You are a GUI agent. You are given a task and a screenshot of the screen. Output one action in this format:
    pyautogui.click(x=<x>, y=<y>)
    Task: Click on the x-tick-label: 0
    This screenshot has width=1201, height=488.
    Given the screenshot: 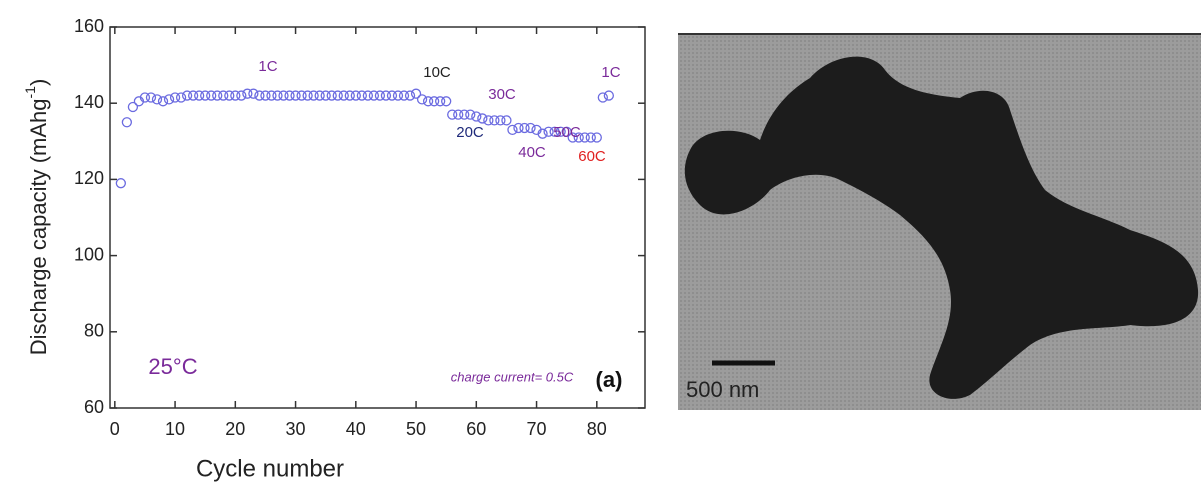 What is the action you would take?
    pyautogui.click(x=115, y=429)
    